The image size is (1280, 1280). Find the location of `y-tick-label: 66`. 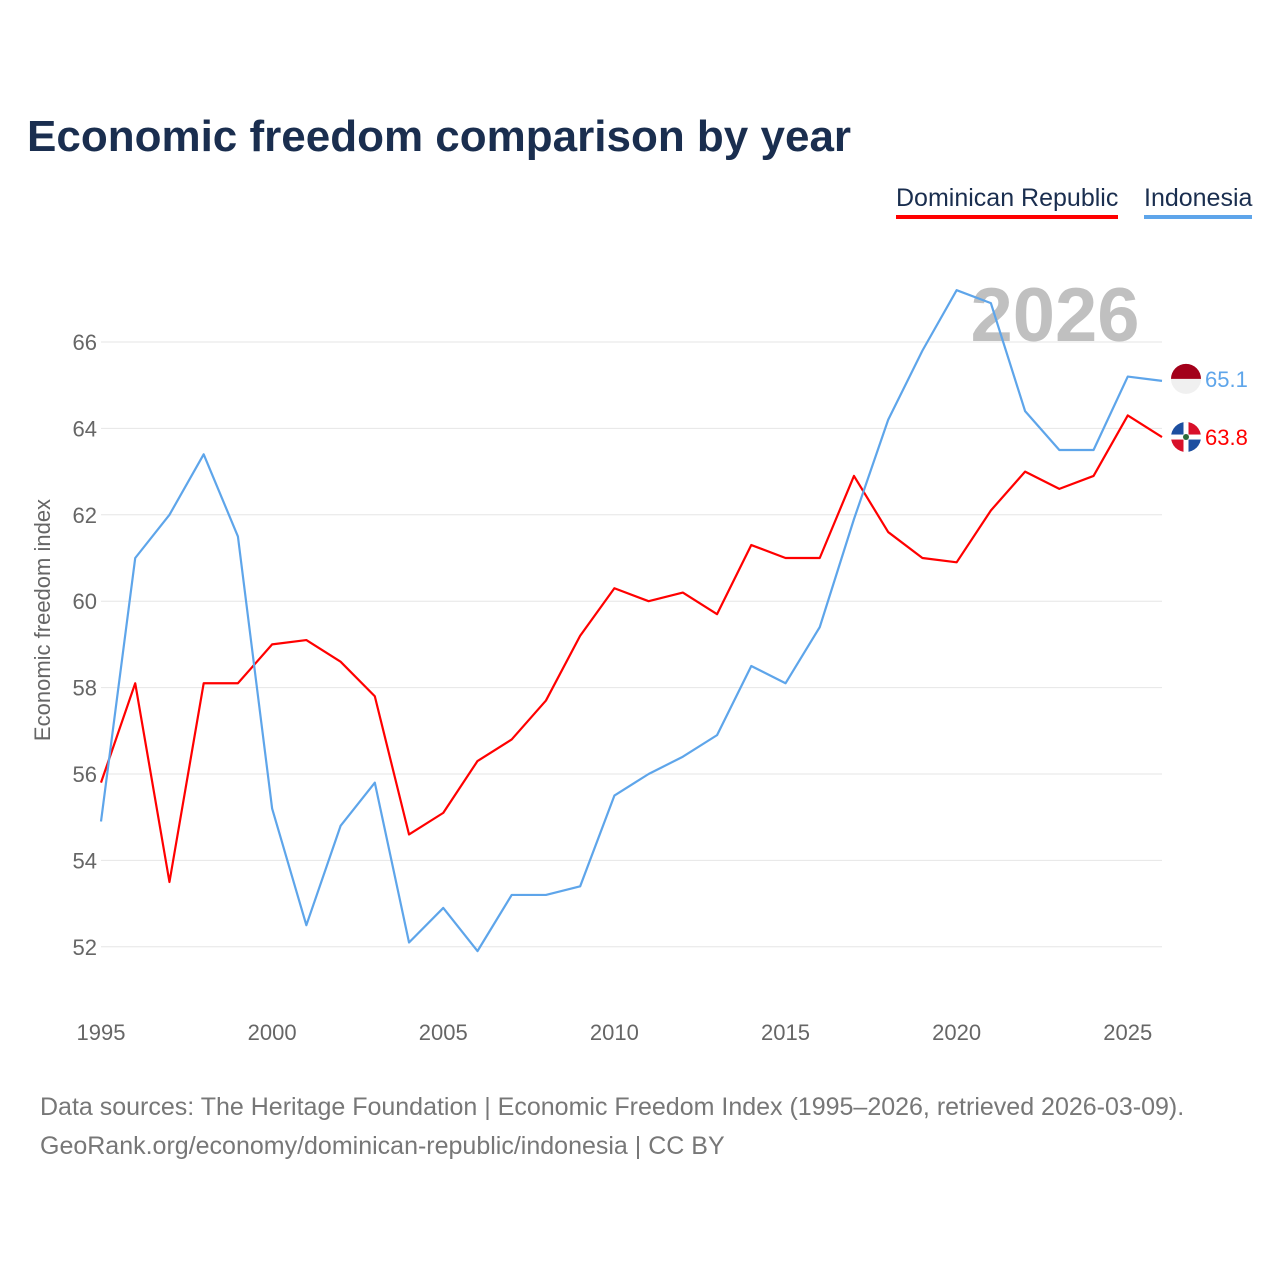

y-tick-label: 66 is located at coordinates (85, 342).